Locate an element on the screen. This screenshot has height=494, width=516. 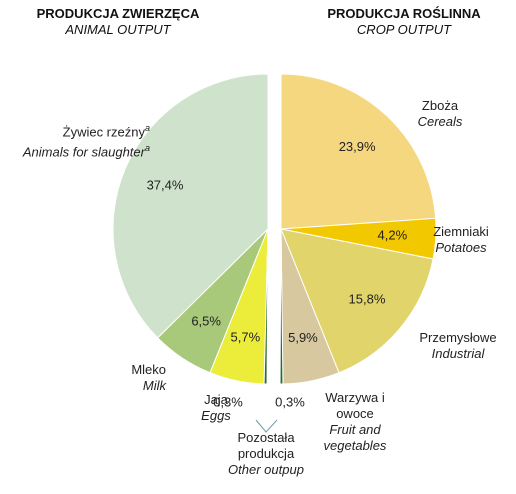
value-label: 5,7% is located at coordinates (246, 337).